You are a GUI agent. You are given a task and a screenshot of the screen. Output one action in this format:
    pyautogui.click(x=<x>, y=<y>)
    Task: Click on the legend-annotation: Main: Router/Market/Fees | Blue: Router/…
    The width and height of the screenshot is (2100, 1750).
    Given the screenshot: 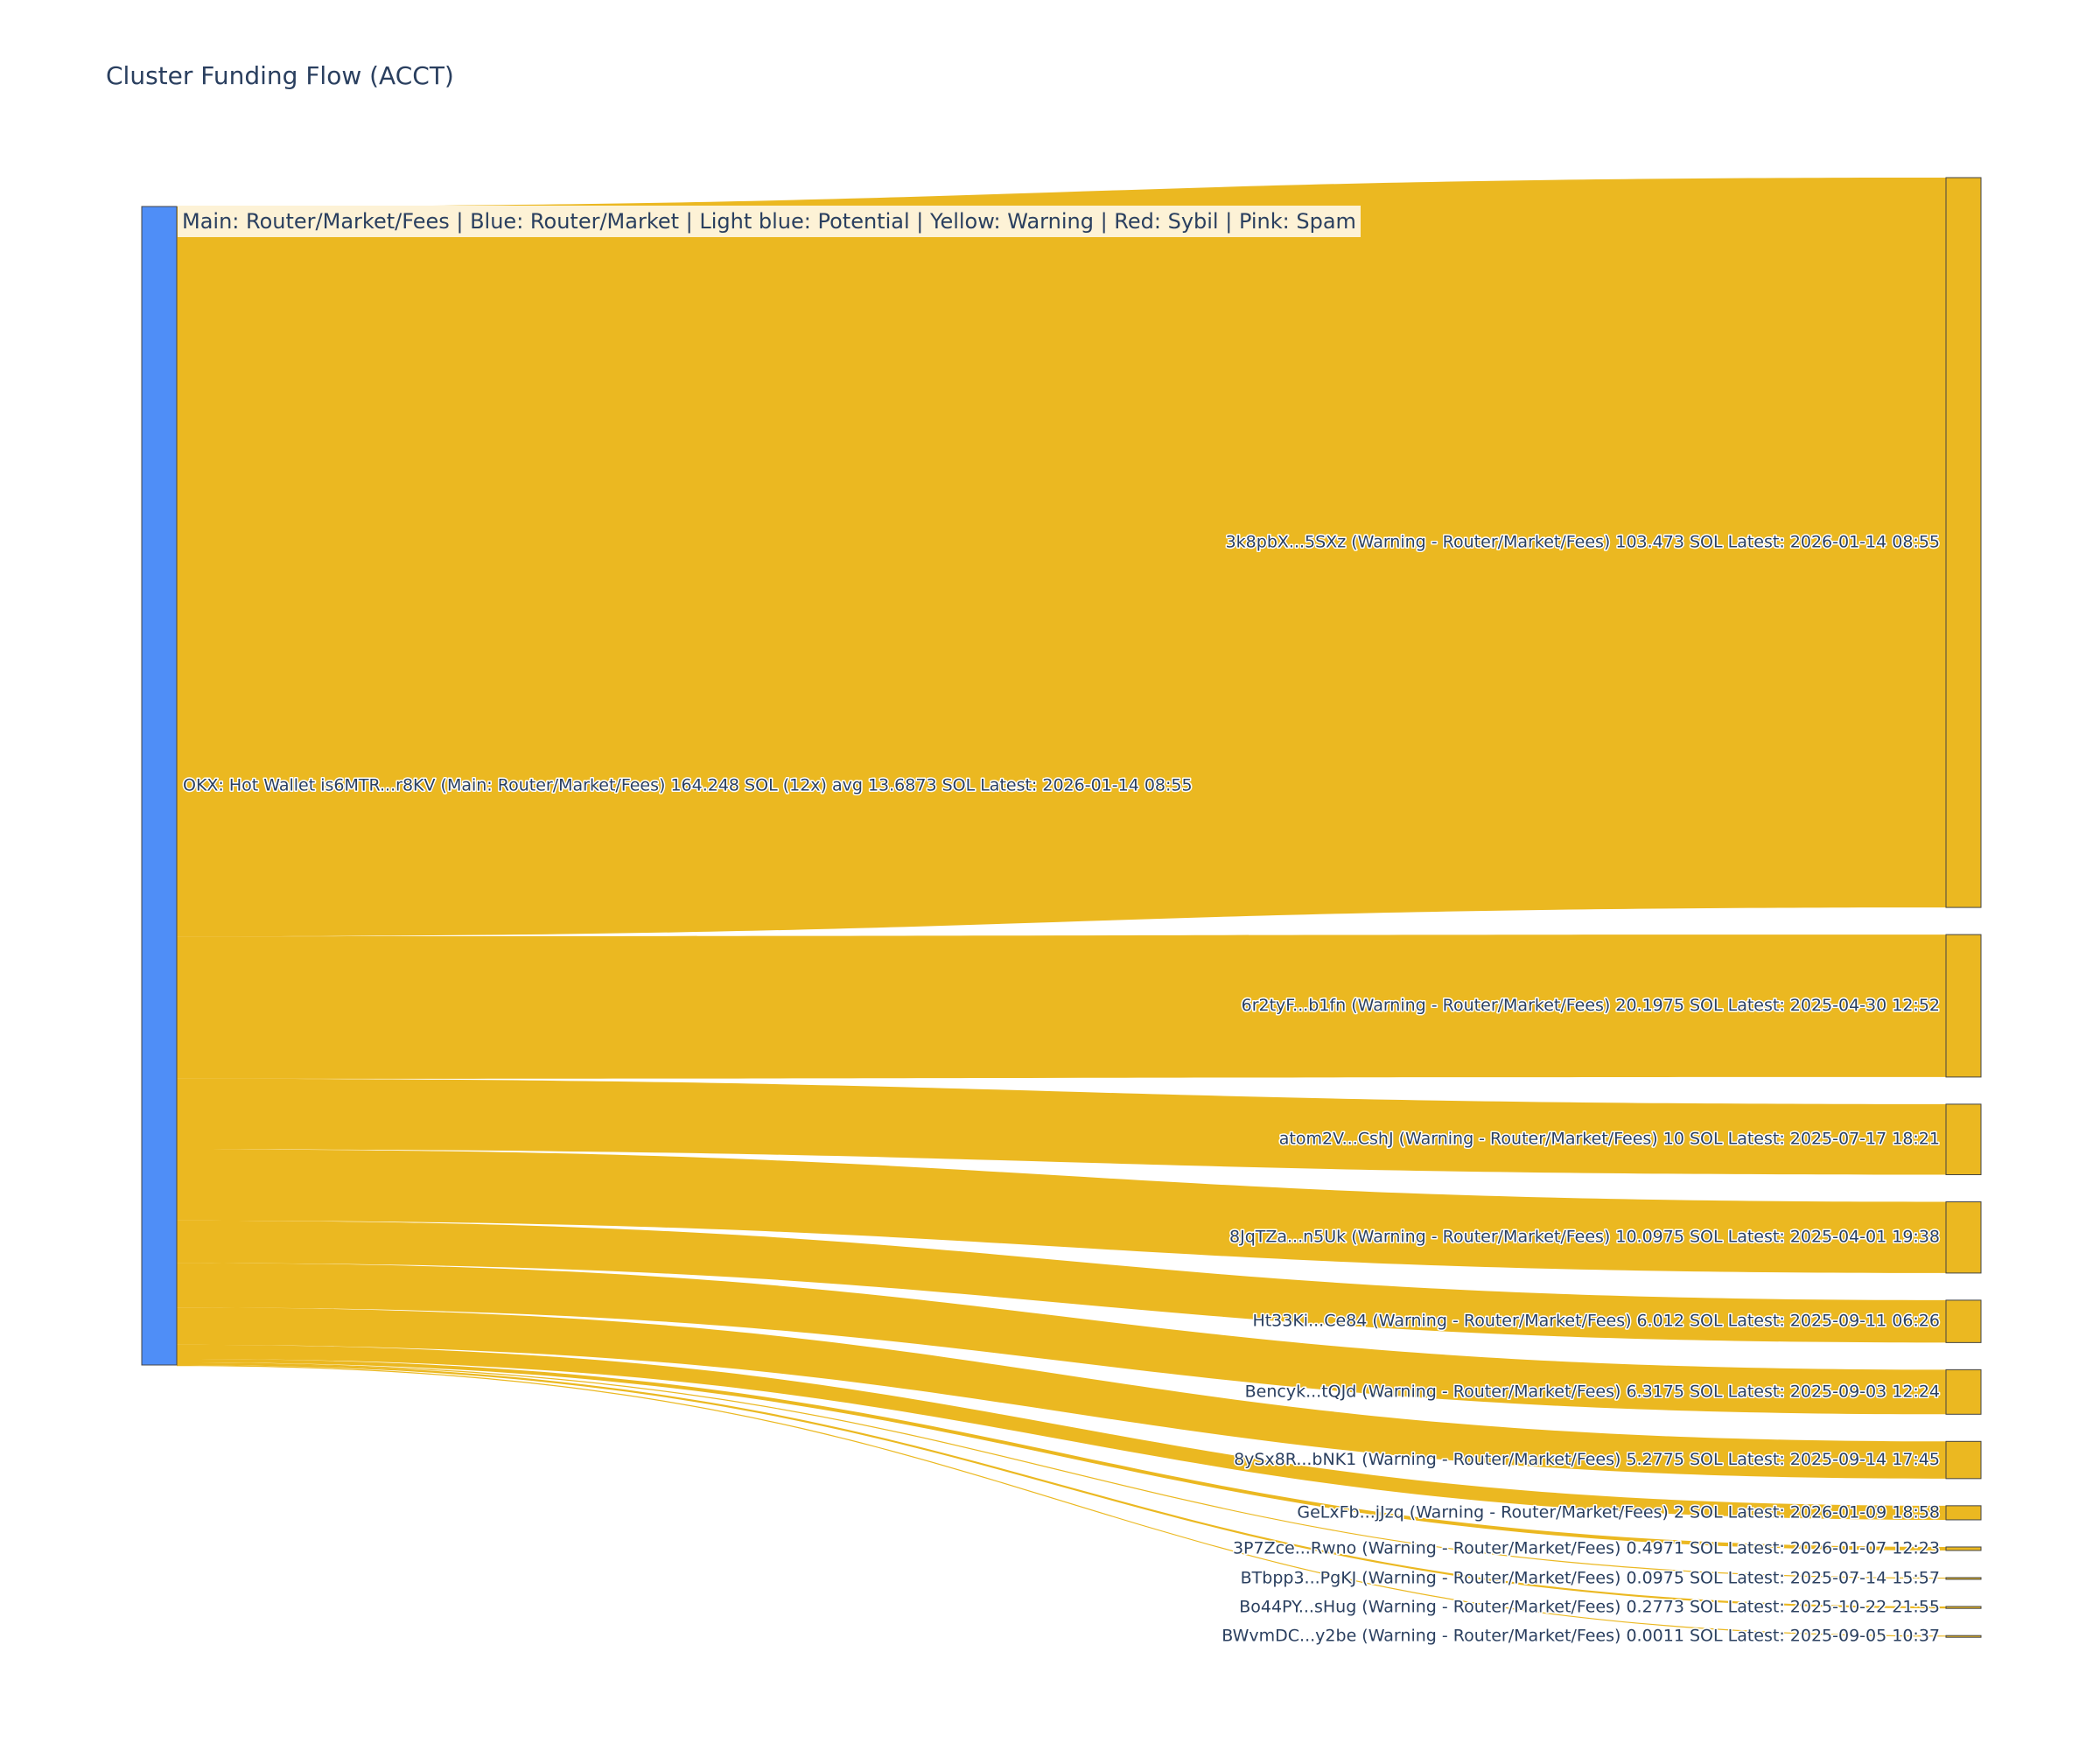 What is the action you would take?
    pyautogui.click(x=769, y=221)
    